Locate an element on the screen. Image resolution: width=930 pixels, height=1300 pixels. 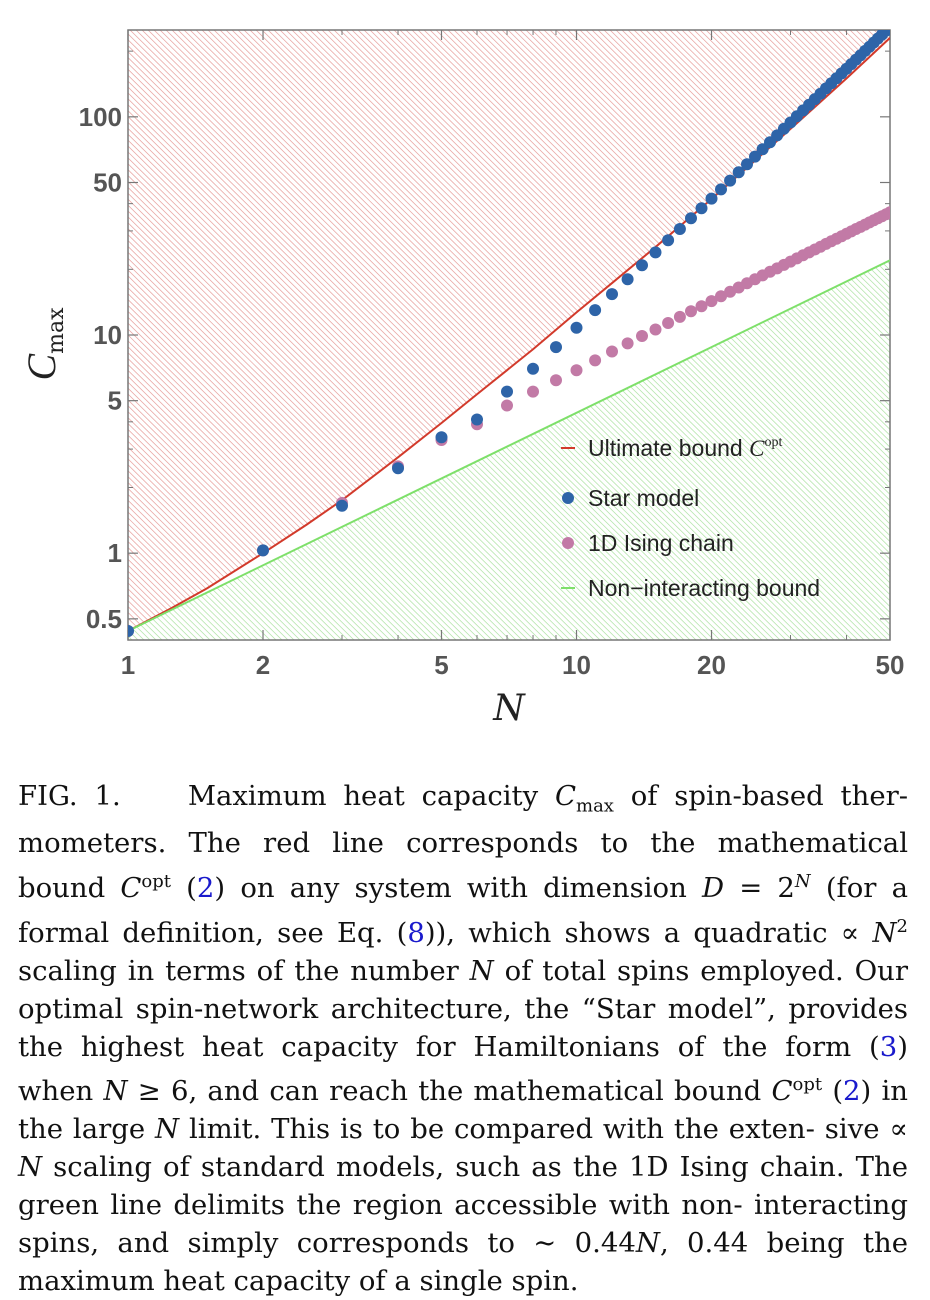
x-tick-label: 50 is located at coordinates (890, 665).